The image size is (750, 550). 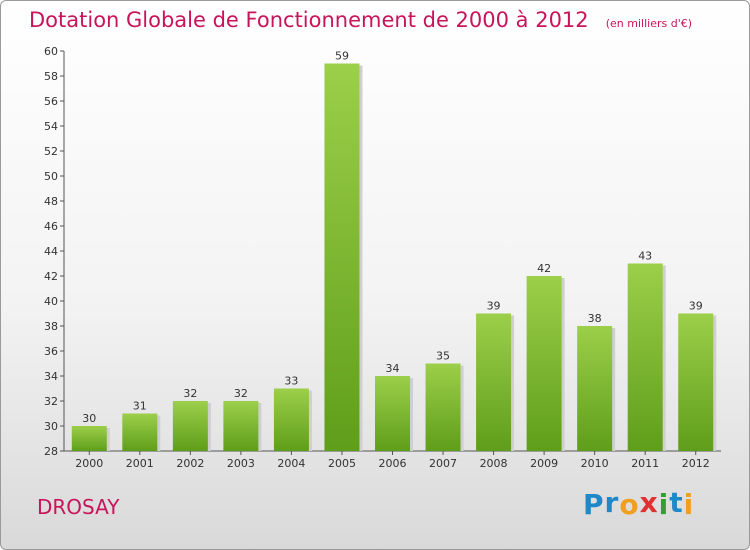 I want to click on value-label-2007: 35, so click(x=443, y=356).